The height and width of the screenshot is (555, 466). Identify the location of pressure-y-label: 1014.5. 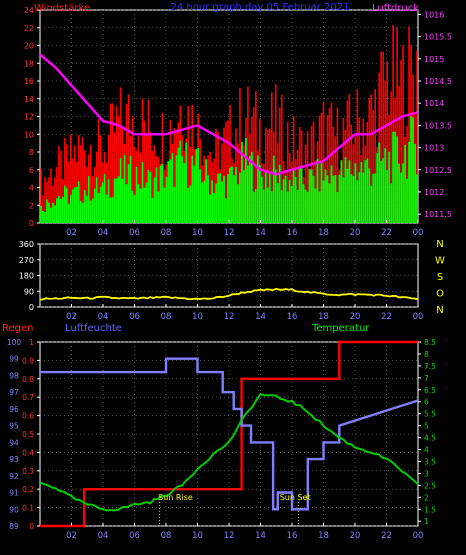
(438, 81).